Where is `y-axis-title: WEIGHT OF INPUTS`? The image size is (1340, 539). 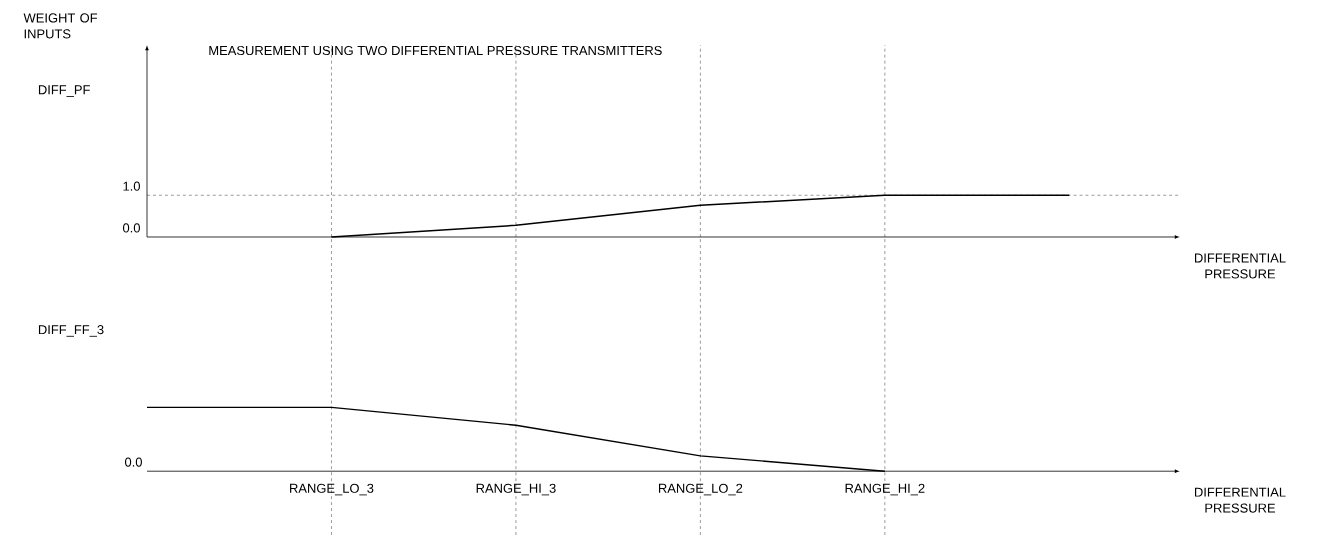 y-axis-title: WEIGHT OF INPUTS is located at coordinates (60, 26).